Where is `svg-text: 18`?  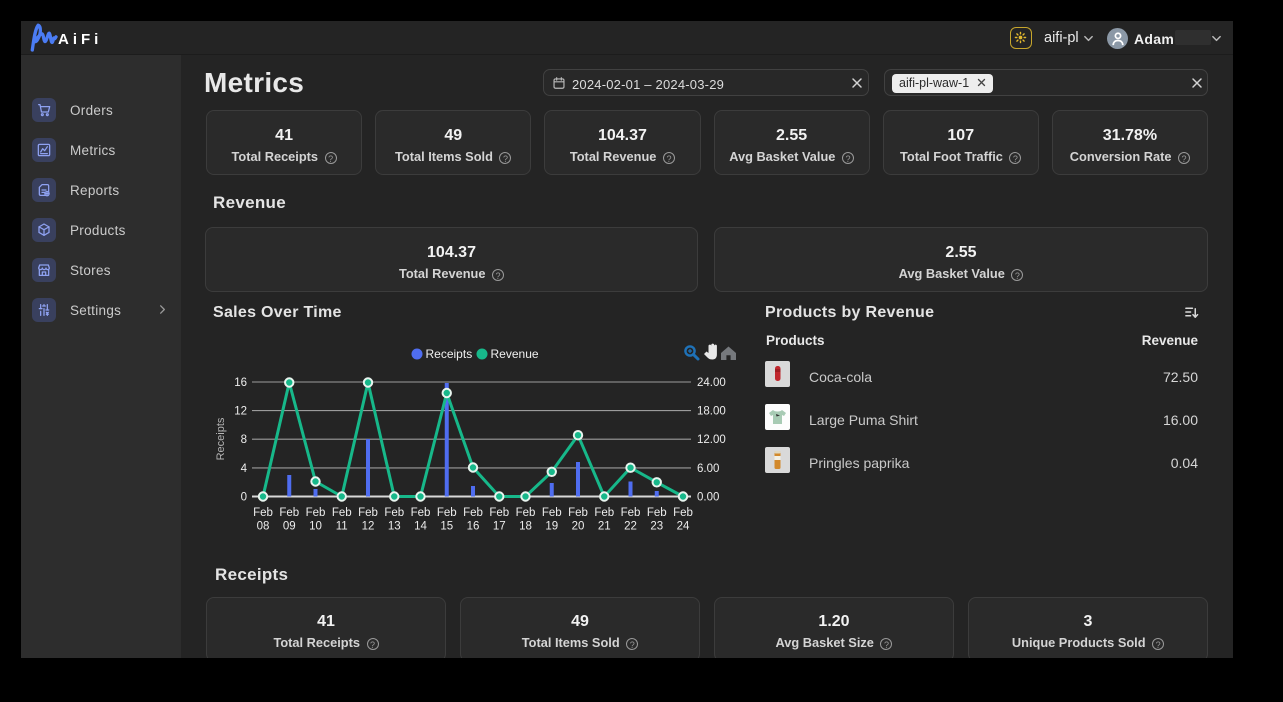
svg-text: 18 is located at coordinates (525, 527).